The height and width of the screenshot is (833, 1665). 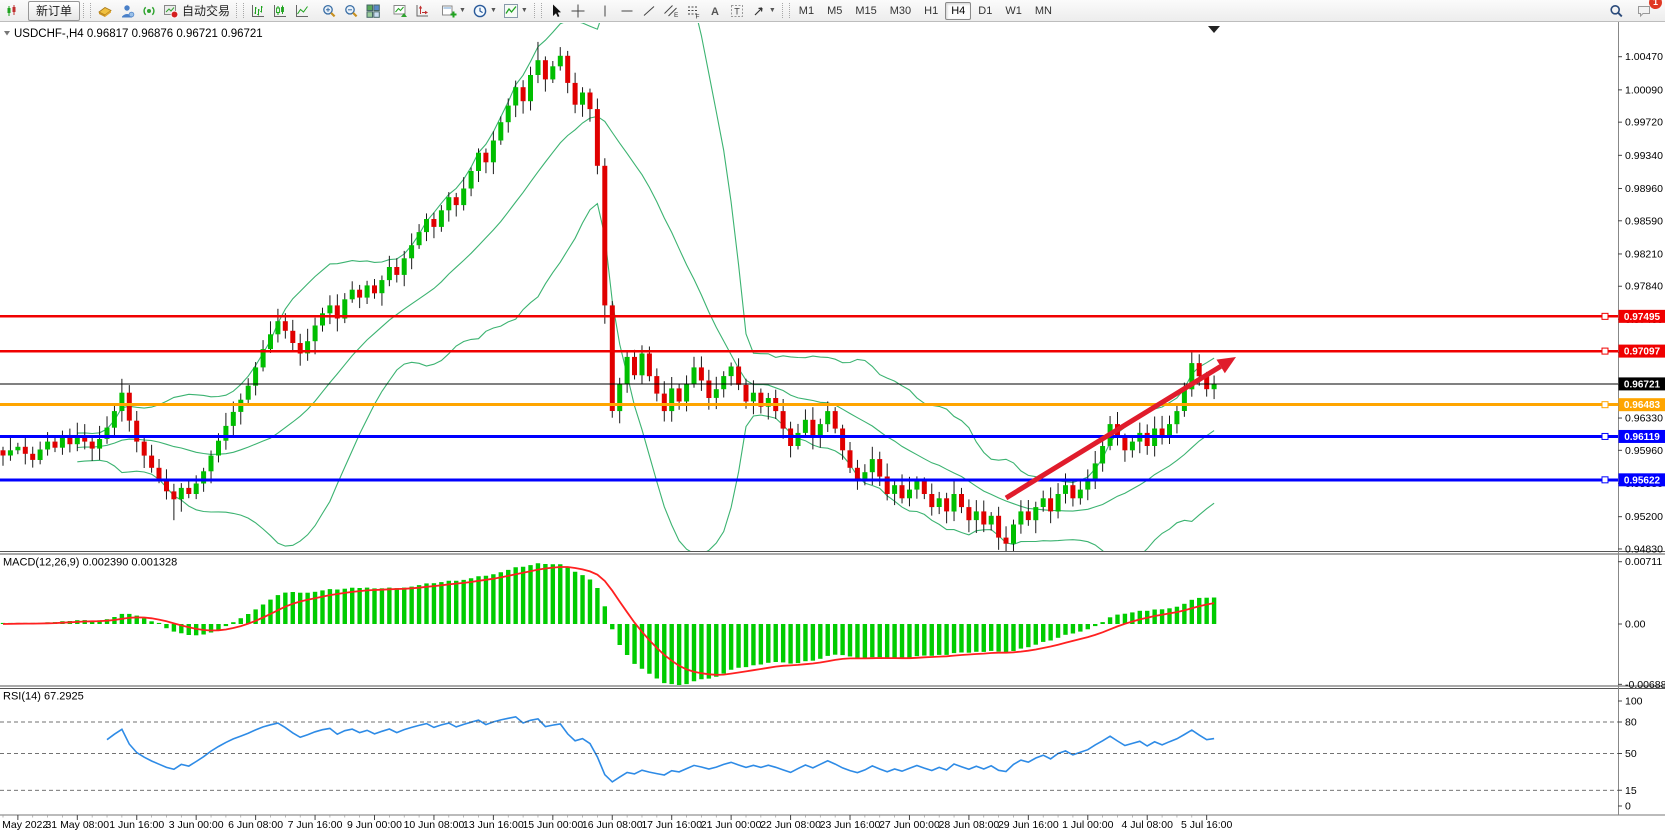 I want to click on time-tick-label: 1 Jun 16:00, so click(x=136, y=825).